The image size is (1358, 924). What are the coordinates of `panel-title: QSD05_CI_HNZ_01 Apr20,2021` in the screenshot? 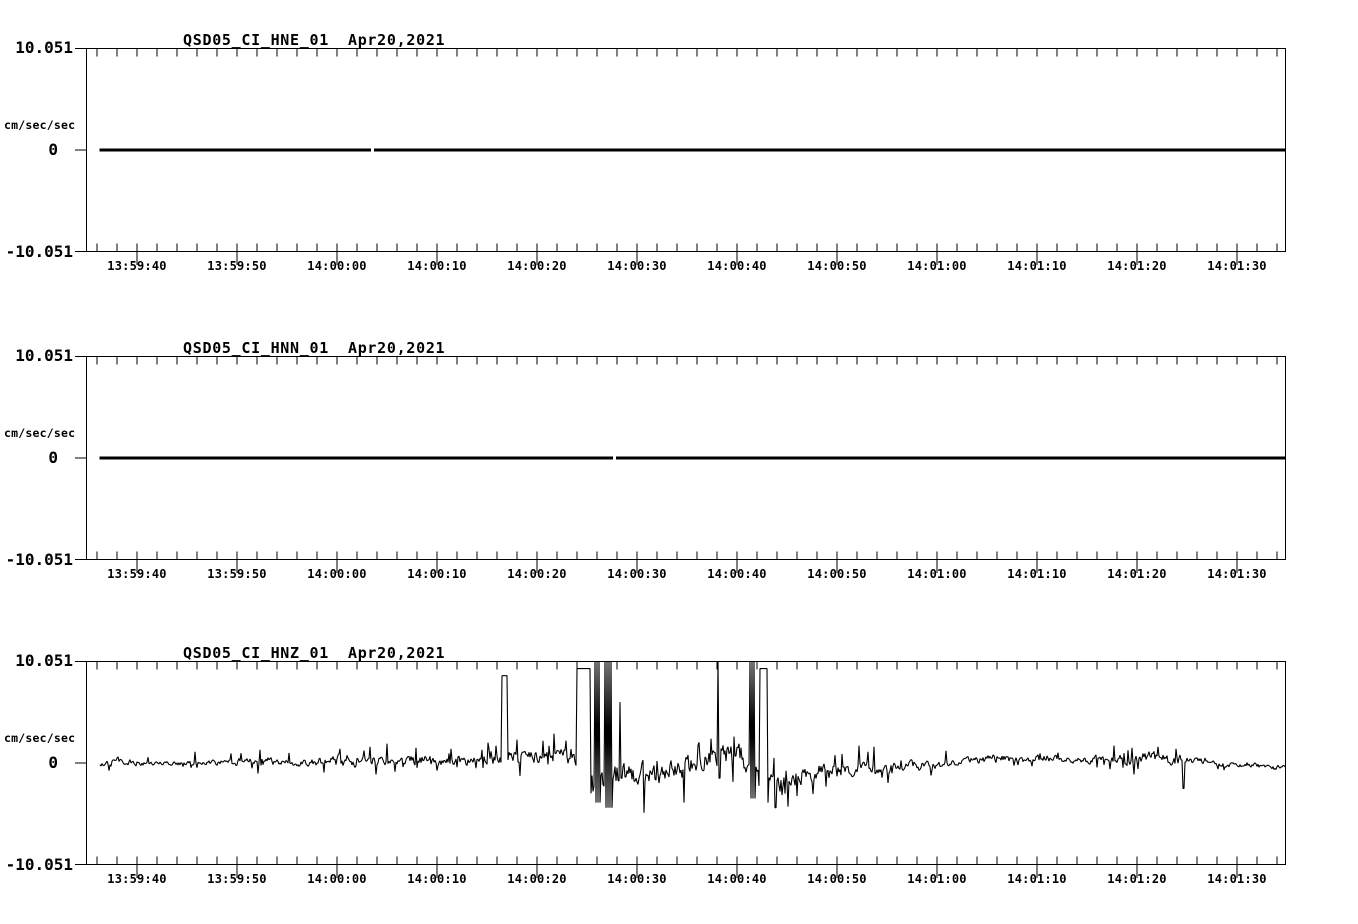 It's located at (314, 653).